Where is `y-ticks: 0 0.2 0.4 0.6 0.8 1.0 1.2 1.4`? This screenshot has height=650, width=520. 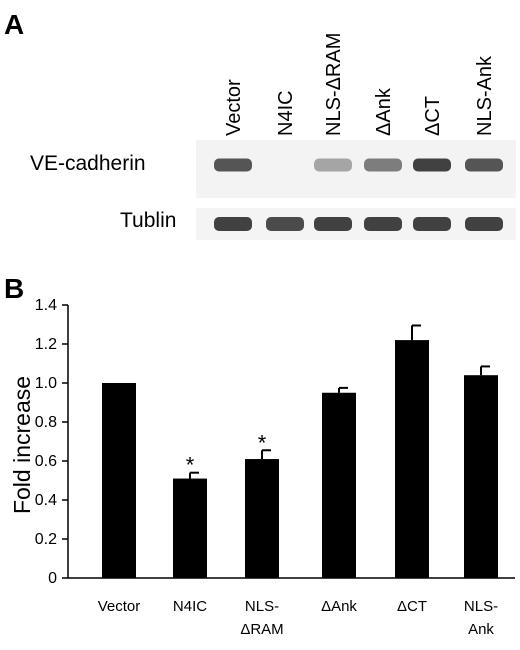
y-ticks: 0 0.2 0.4 0.6 0.8 1.0 1.2 1.4 is located at coordinates (51, 442).